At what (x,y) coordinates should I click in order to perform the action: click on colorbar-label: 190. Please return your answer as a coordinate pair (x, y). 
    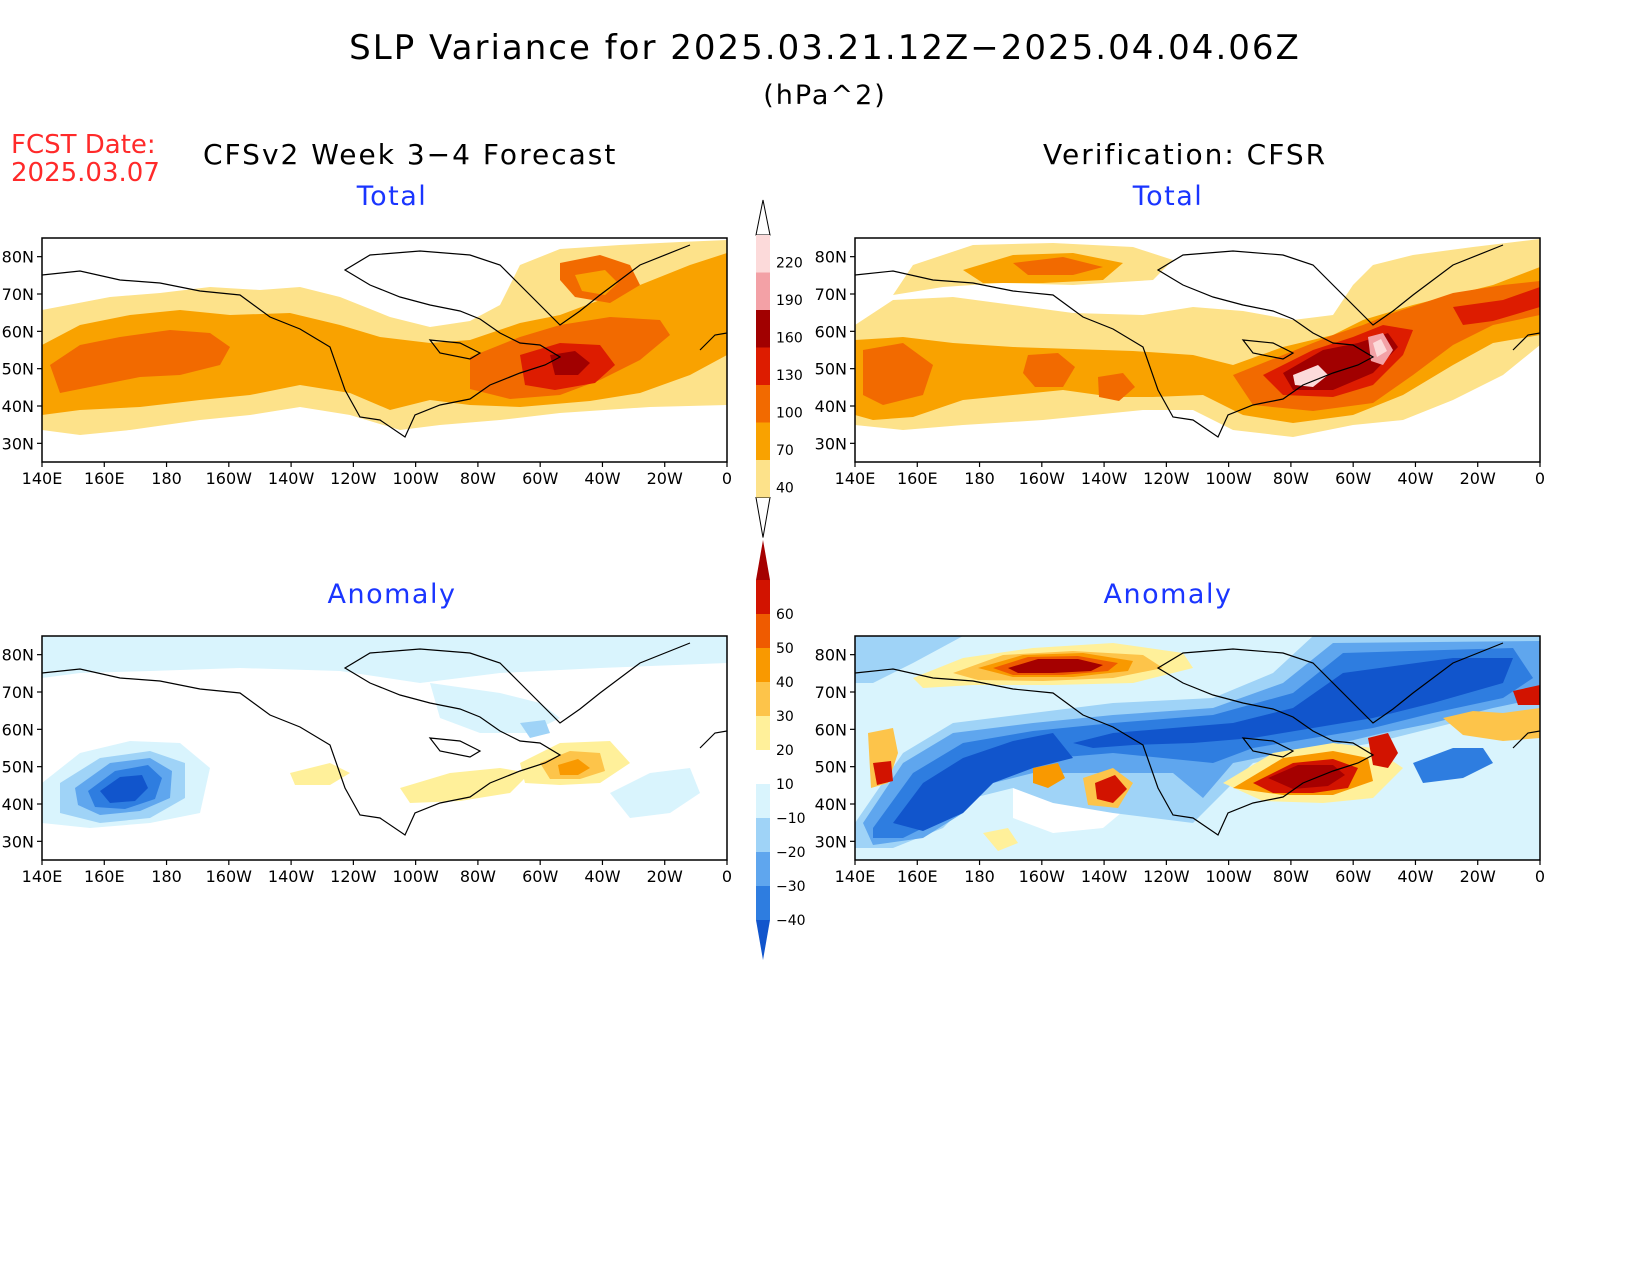
    Looking at the image, I should click on (789, 301).